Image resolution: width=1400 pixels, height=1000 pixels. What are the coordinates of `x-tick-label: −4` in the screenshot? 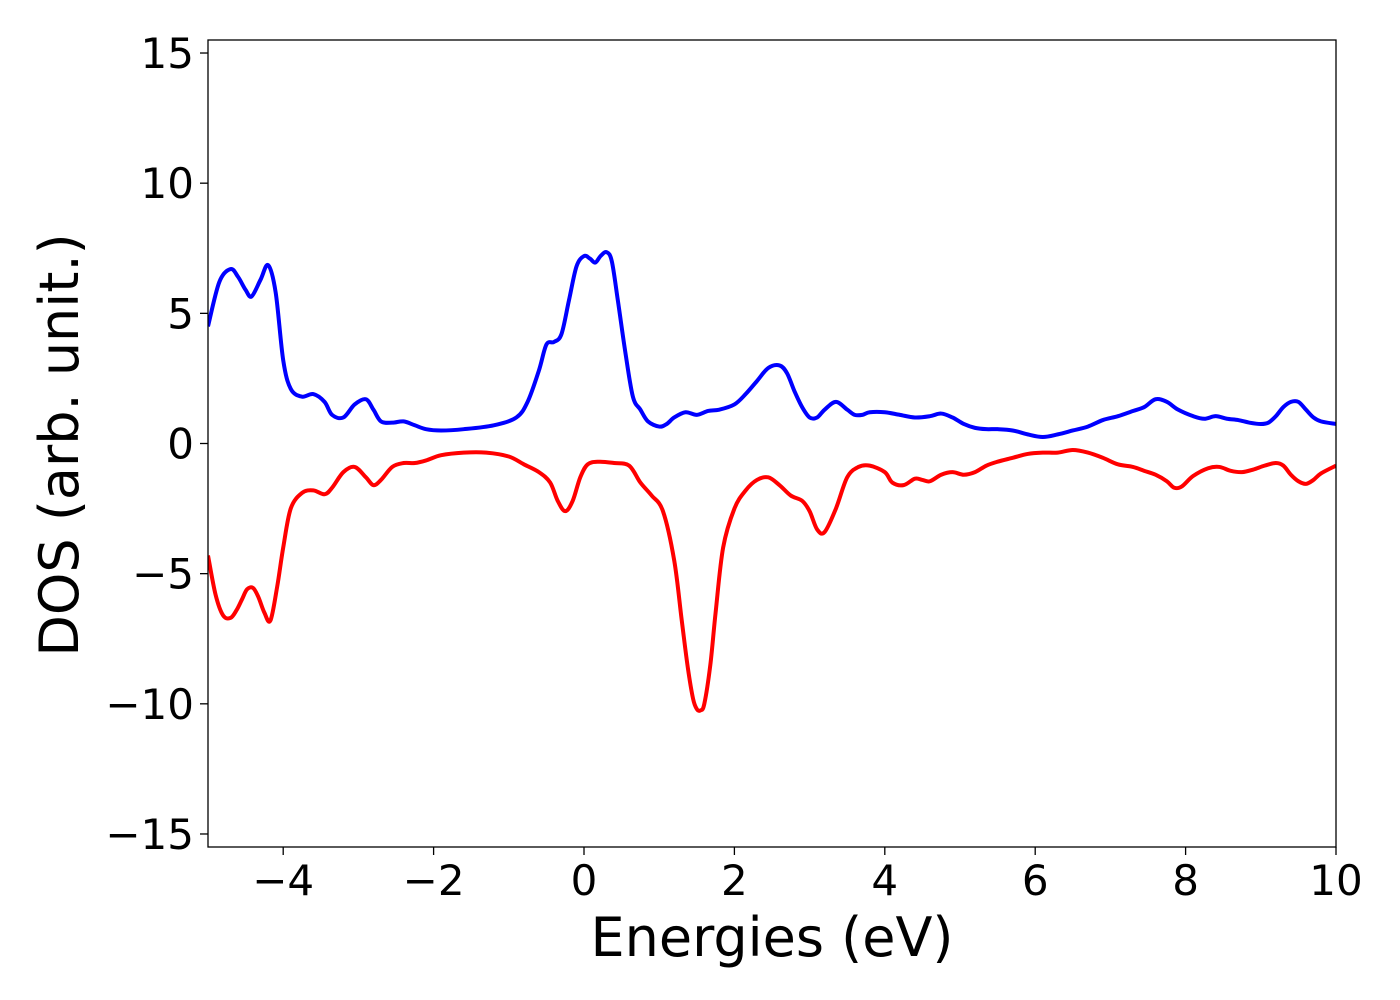 It's located at (283, 880).